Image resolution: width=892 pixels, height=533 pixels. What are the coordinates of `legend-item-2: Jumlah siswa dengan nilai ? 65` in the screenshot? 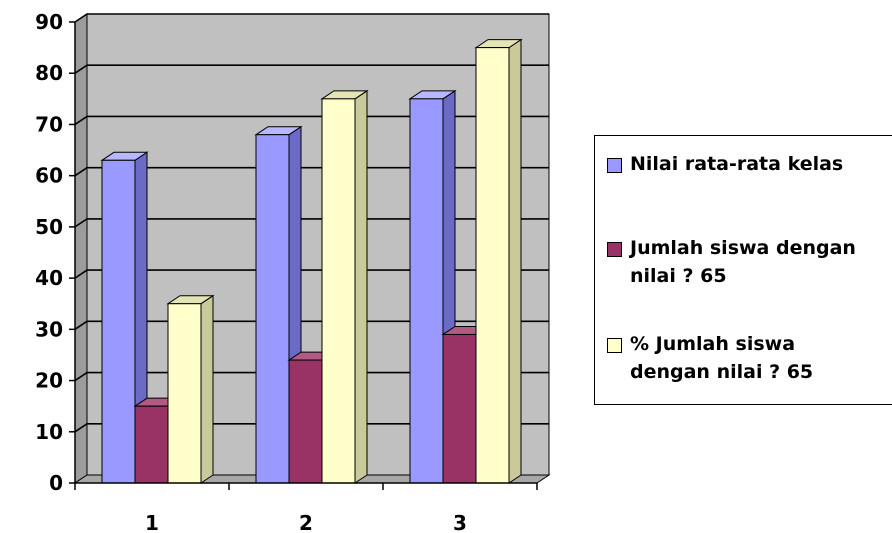 It's located at (749, 262).